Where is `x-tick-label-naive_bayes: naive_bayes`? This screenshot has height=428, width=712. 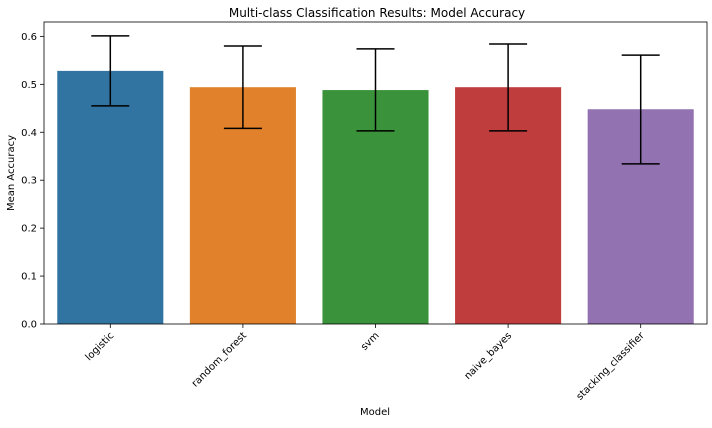
x-tick-label-naive_bayes: naive_bayes is located at coordinates (489, 356).